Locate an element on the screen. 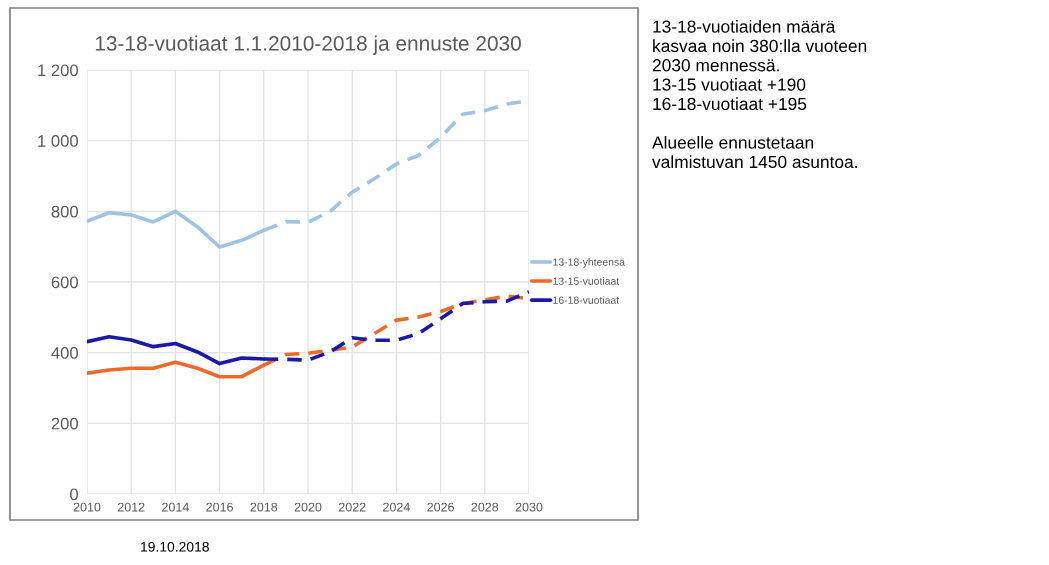 The height and width of the screenshot is (565, 1049). x-tick-label: 2010 is located at coordinates (87, 507).